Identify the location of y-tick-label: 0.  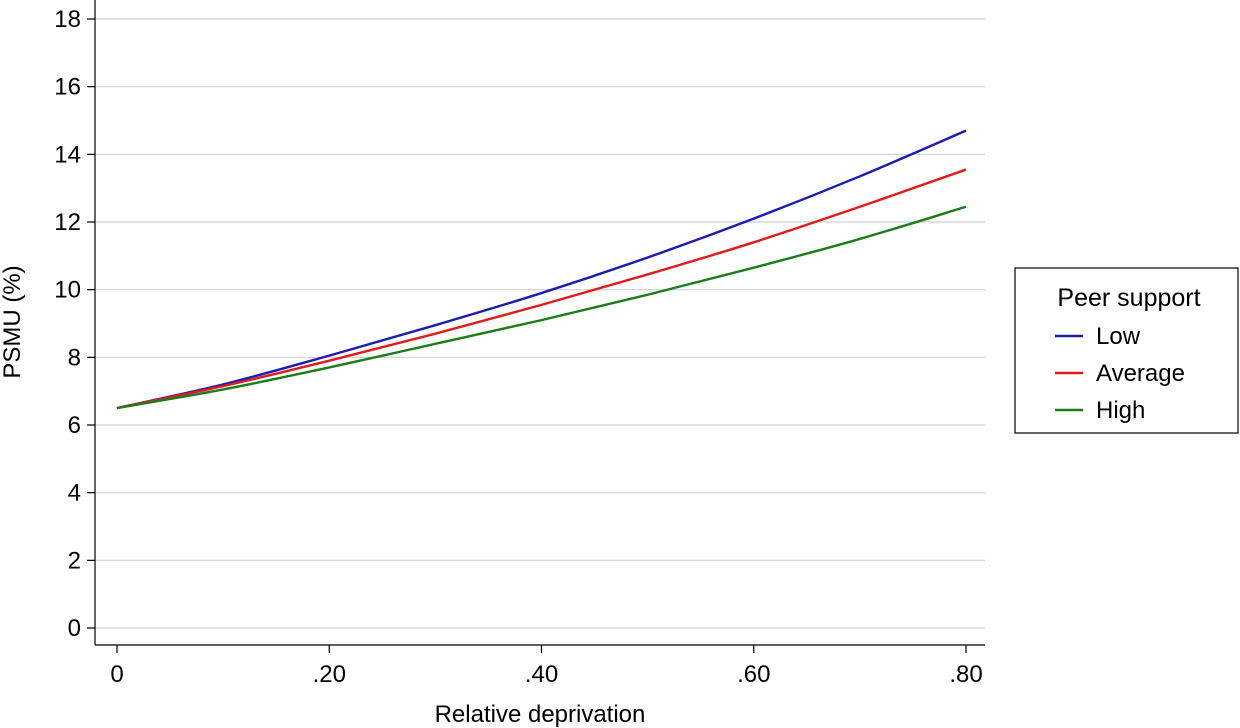
(74, 628).